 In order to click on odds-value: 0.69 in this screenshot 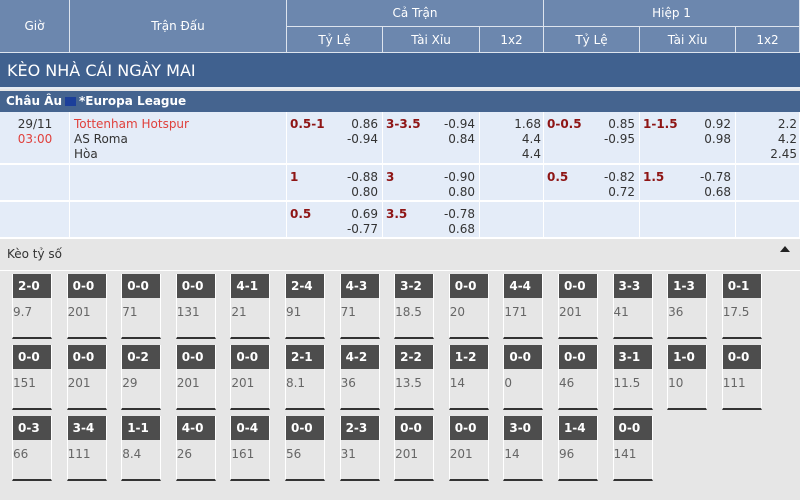, I will do `click(364, 214)`.